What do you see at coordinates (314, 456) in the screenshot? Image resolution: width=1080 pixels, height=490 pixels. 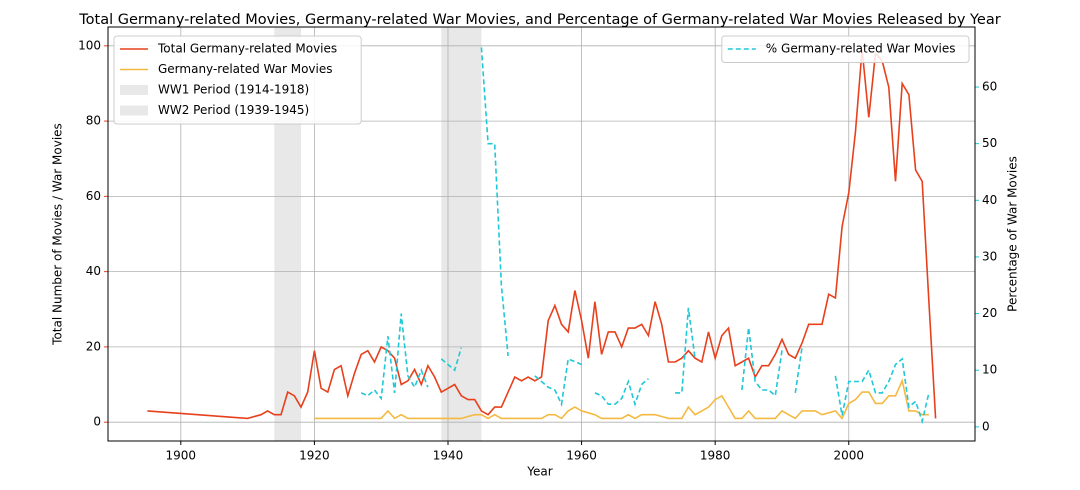 I see `x-tick-label: 1920` at bounding box center [314, 456].